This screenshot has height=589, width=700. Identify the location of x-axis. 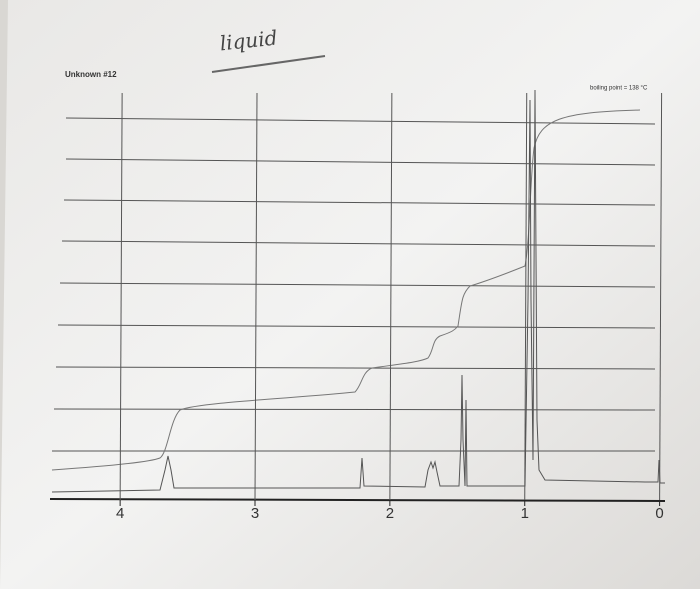
(357, 500).